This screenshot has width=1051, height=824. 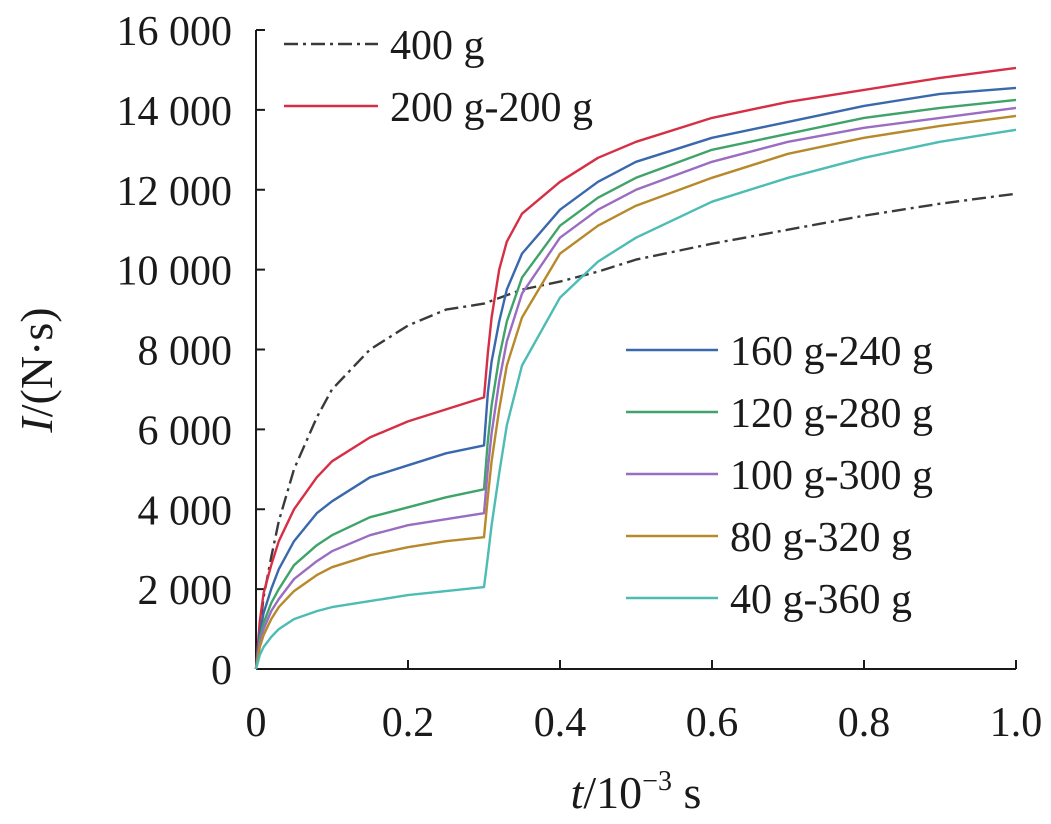 What do you see at coordinates (864, 723) in the screenshot?
I see `x-tick-label: 0.8` at bounding box center [864, 723].